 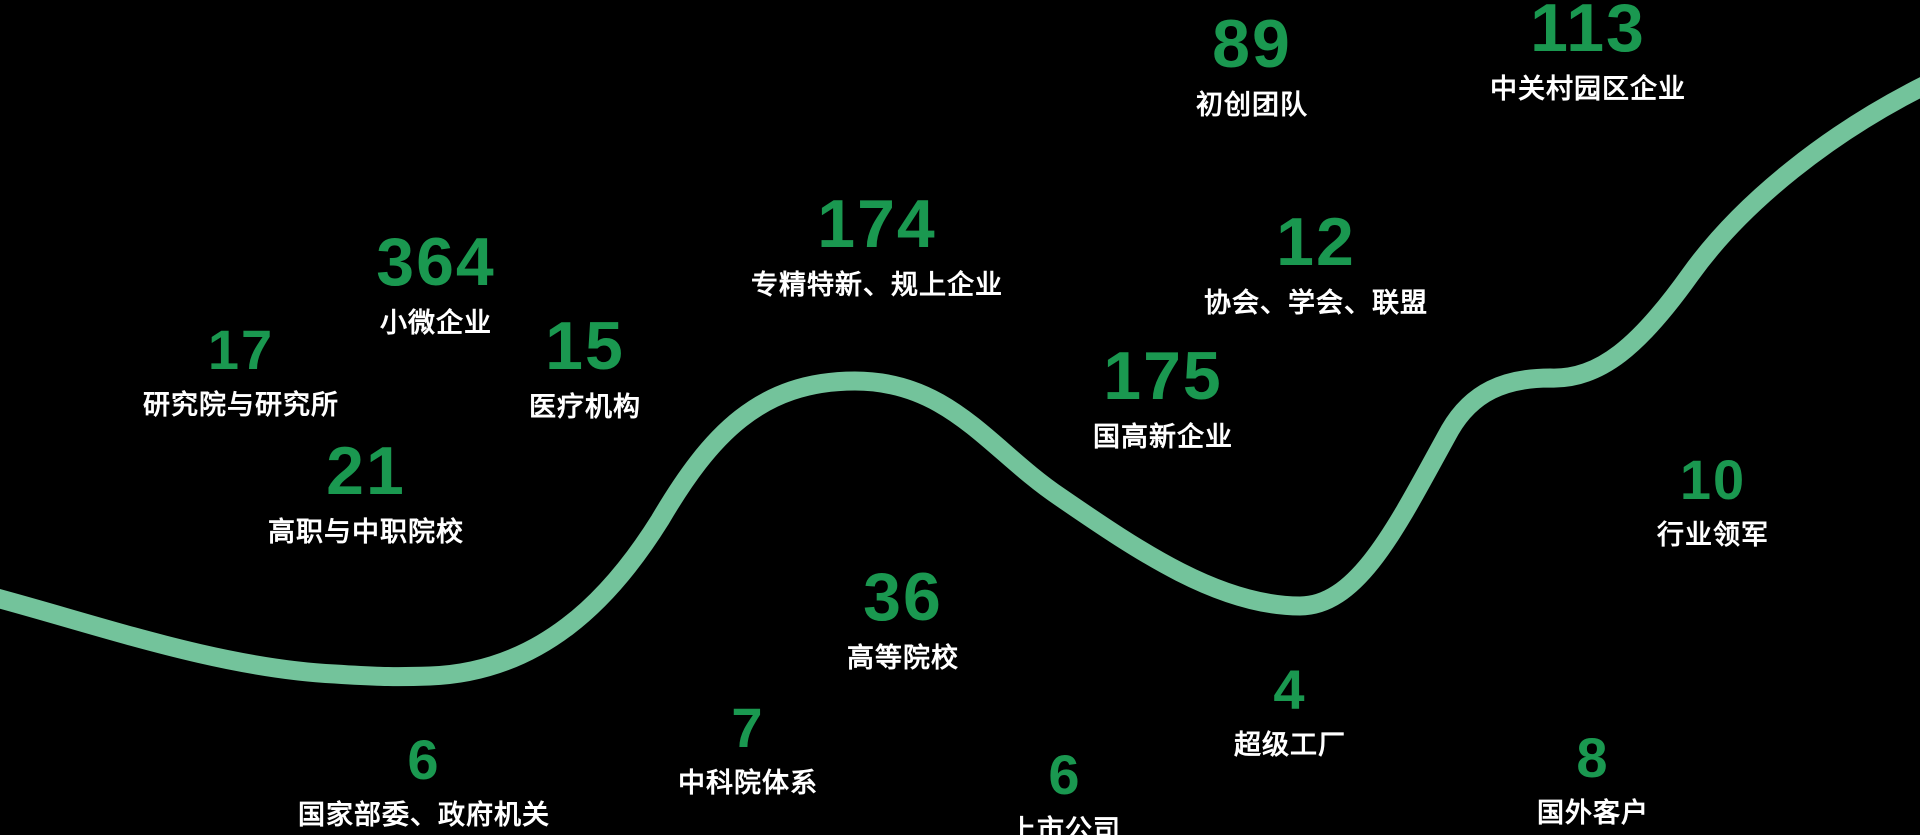 What do you see at coordinates (877, 285) in the screenshot?
I see `stat-label: 专精特新、规上企业` at bounding box center [877, 285].